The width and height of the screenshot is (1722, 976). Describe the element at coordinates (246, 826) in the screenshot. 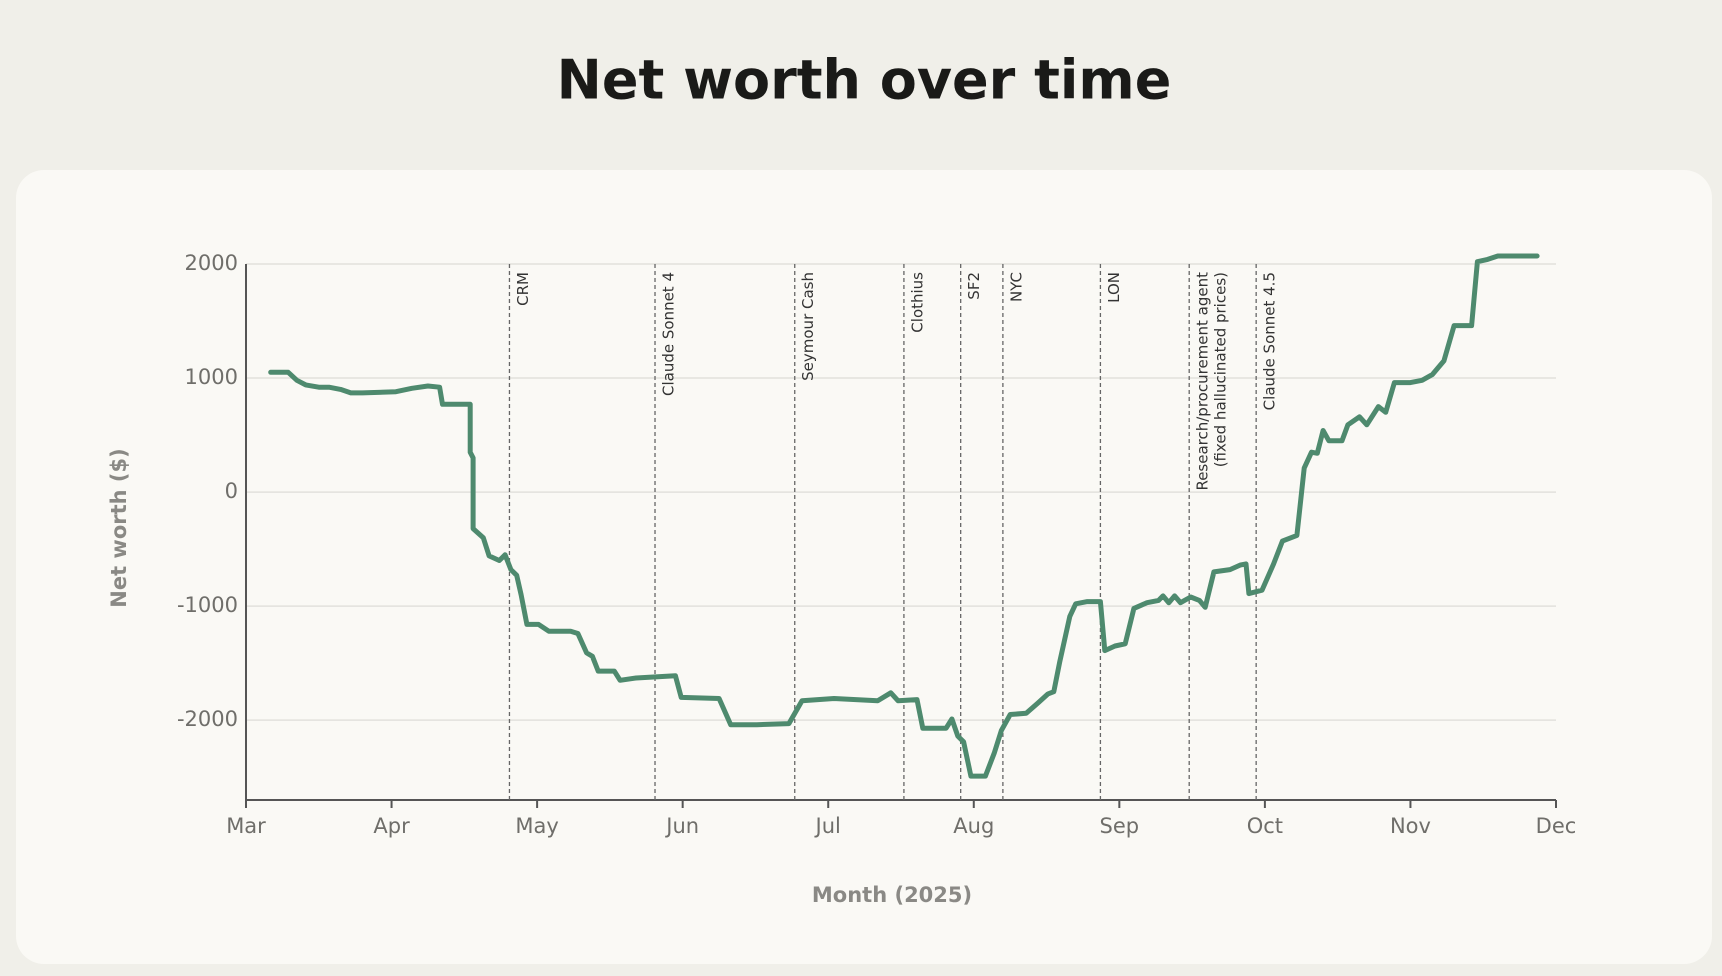

I see `x-tick-label: Mar` at that location.